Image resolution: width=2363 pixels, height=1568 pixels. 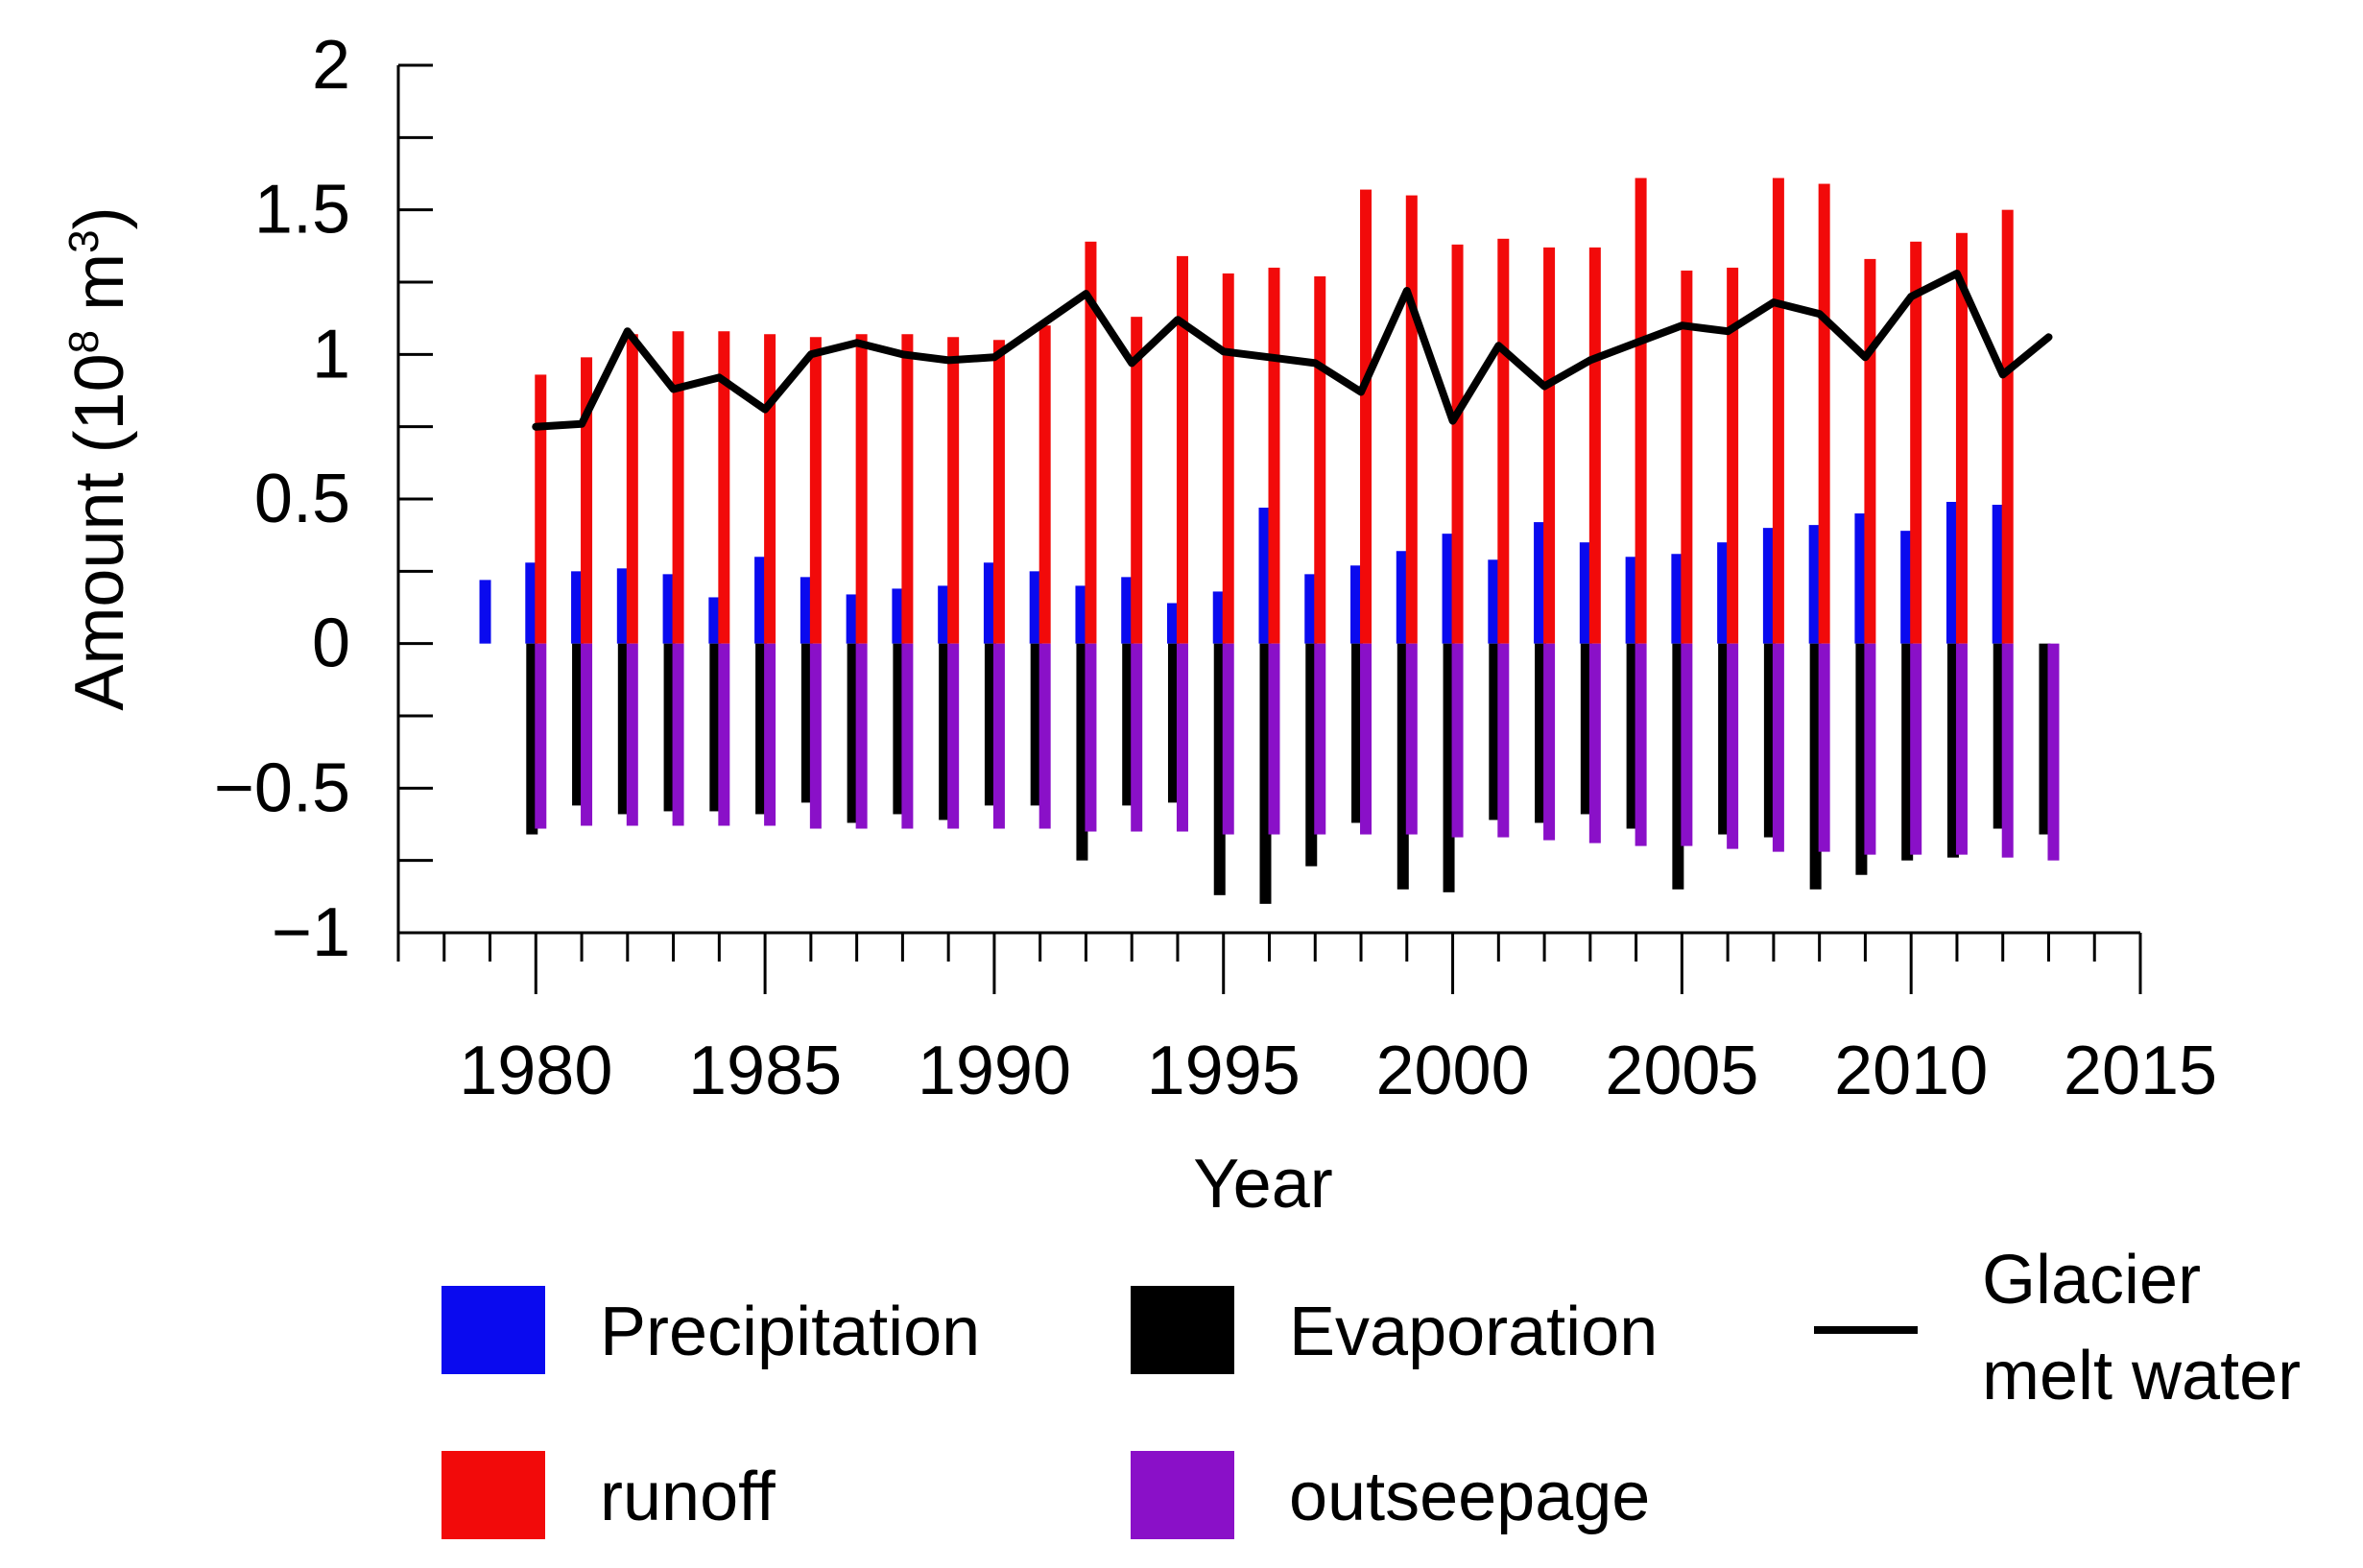 What do you see at coordinates (1183, 1495) in the screenshot?
I see `legend-swatch-outseepage` at bounding box center [1183, 1495].